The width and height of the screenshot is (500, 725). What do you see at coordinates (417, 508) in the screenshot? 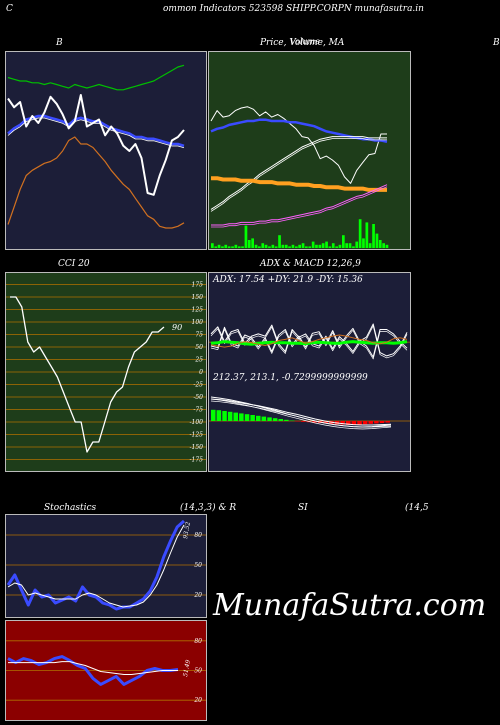
I see `rsi-title-params: (14,5` at bounding box center [417, 508].